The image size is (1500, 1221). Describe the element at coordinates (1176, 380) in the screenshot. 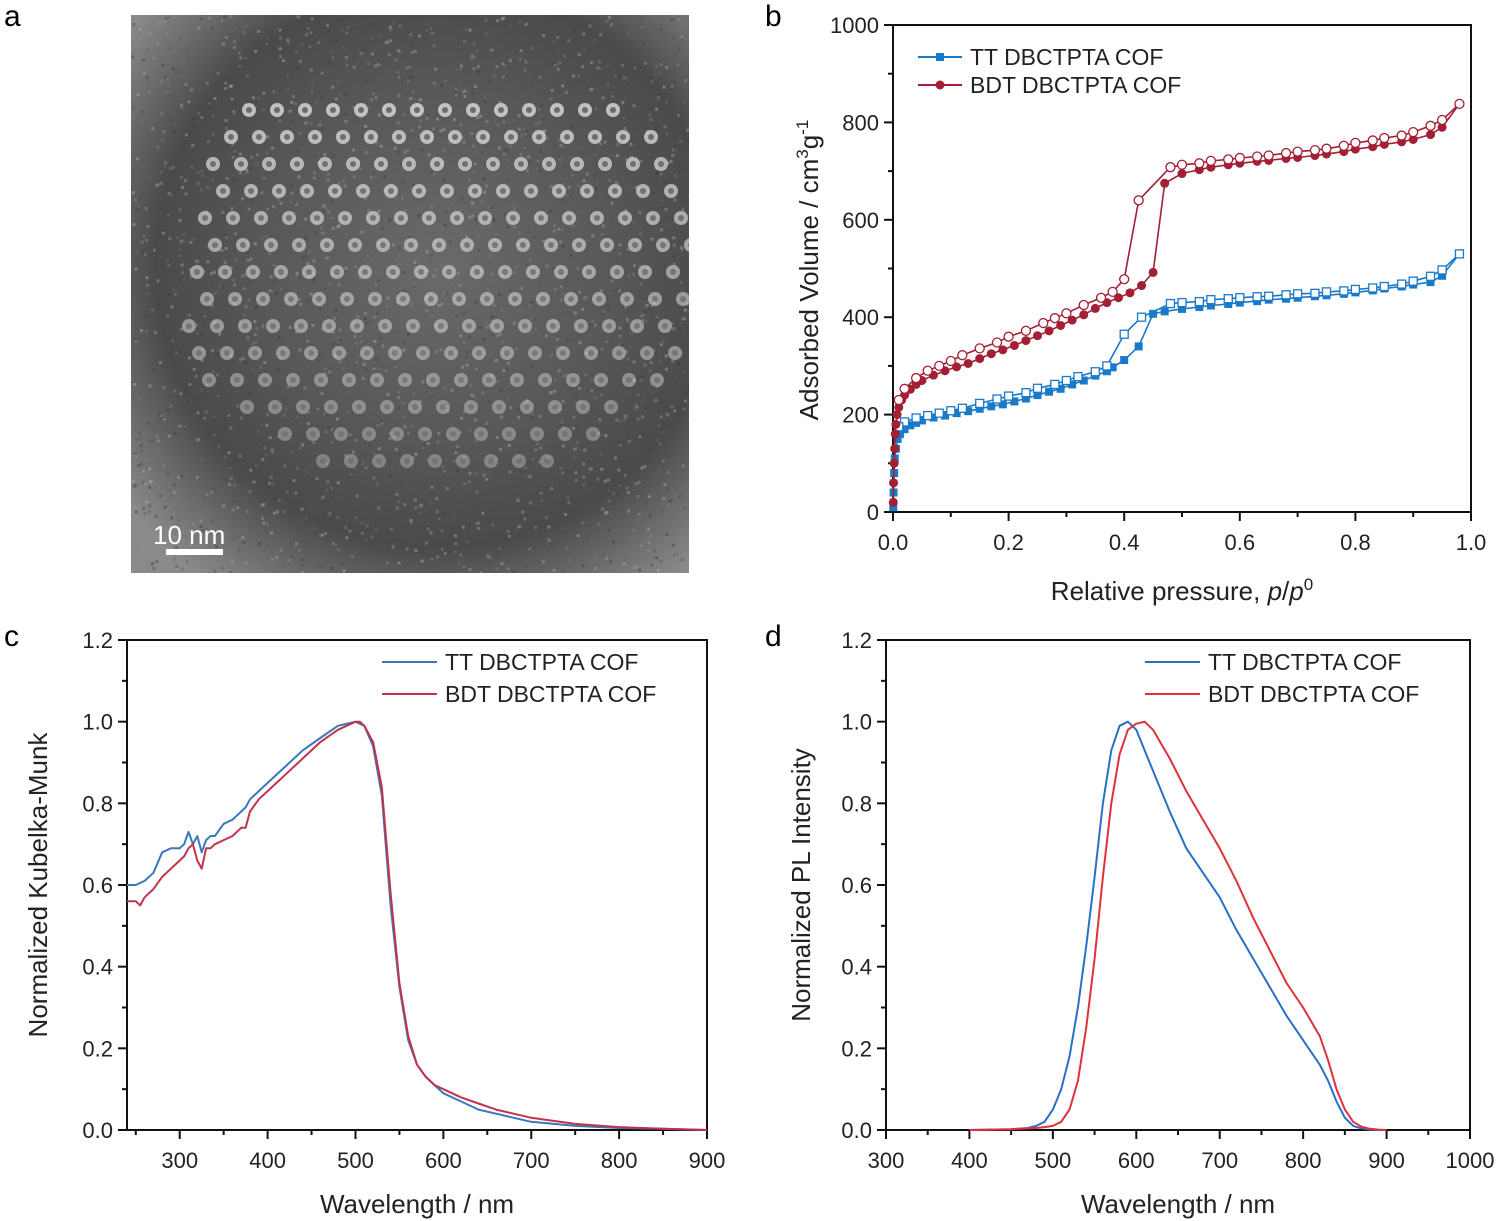

I see `b-tt-adsorption-line` at that location.